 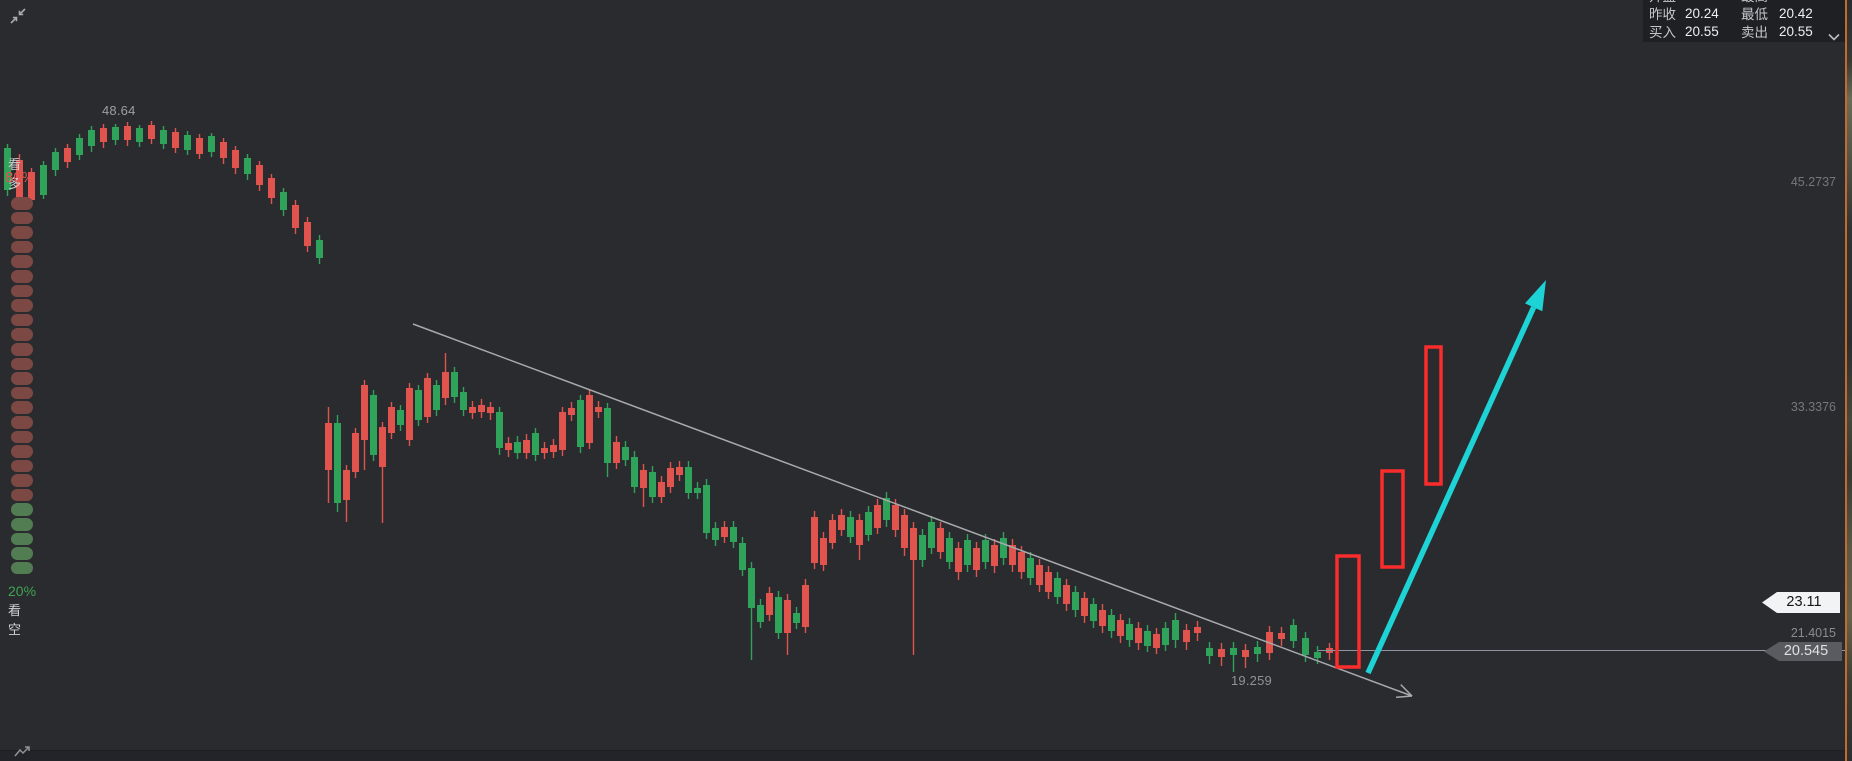 I want to click on low-label: 最低, so click(x=1754, y=14).